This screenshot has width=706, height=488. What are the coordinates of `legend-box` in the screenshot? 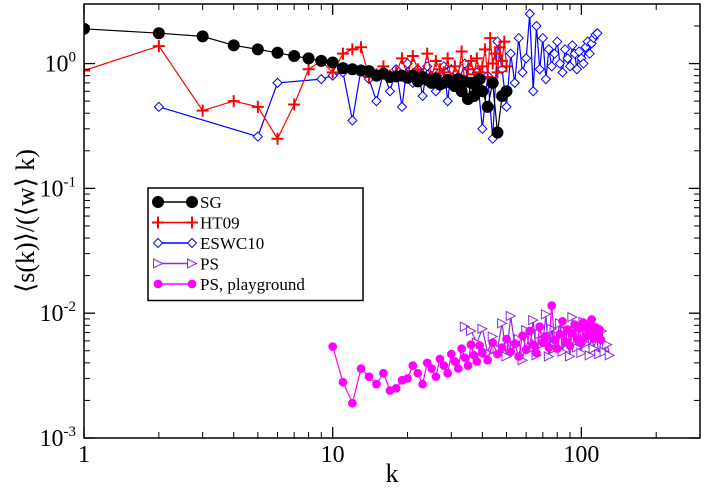 It's located at (255, 244).